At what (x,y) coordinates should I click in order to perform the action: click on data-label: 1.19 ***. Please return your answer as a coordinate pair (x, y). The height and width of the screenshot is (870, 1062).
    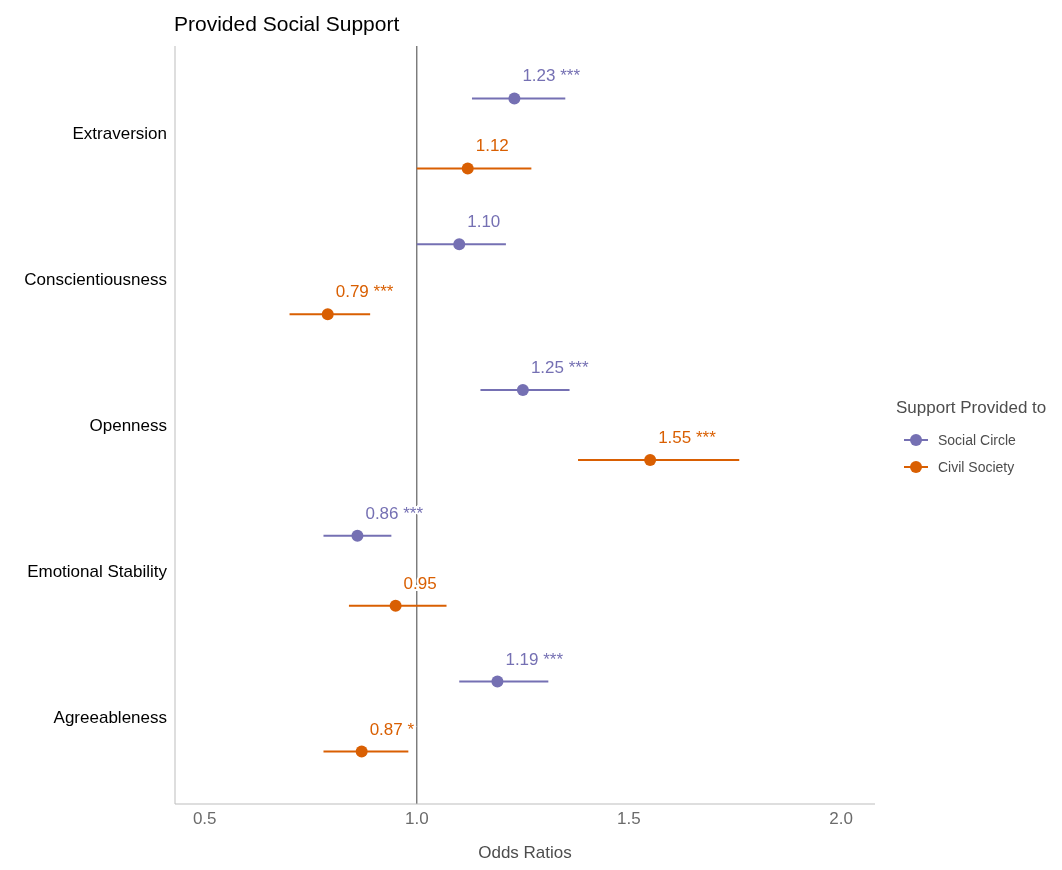
    Looking at the image, I should click on (534, 659).